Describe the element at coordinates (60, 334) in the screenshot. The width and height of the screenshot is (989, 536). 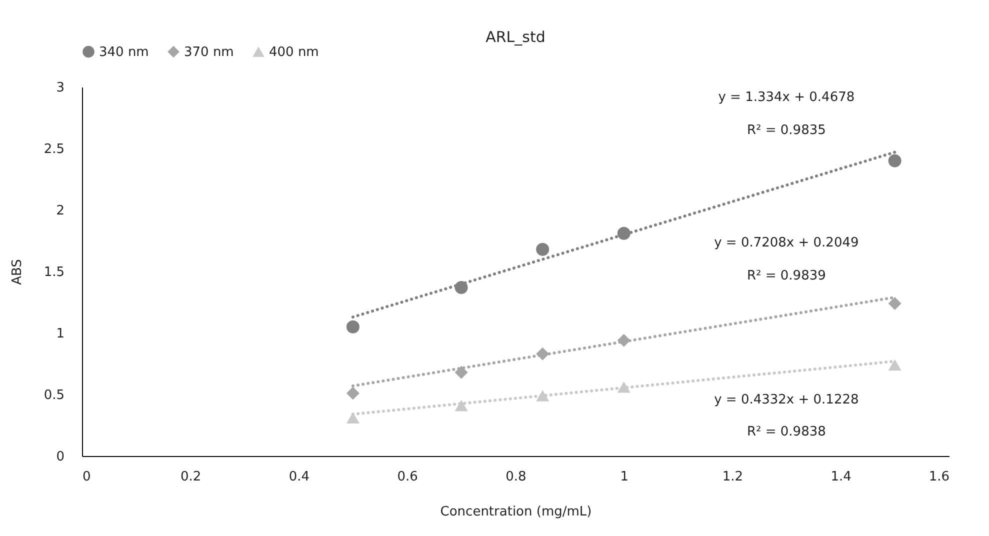
I see `y-tick-label: 1` at that location.